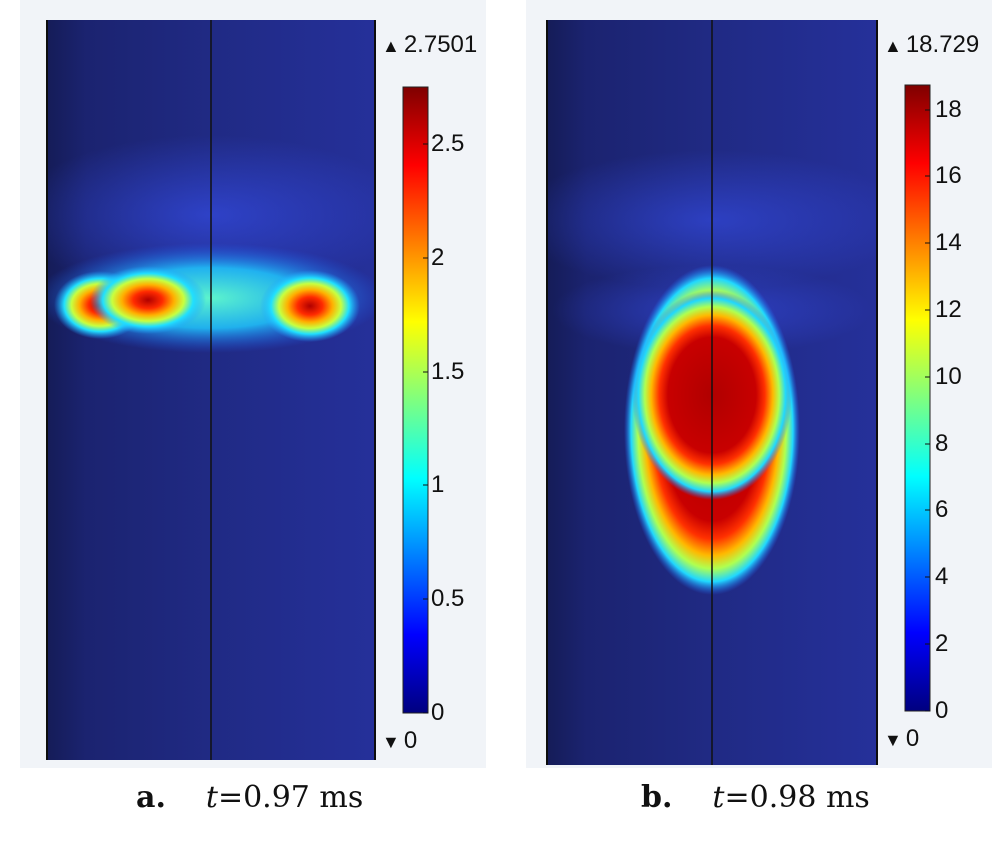 The image size is (1006, 842). Describe the element at coordinates (942, 509) in the screenshot. I see `colorbar-b-tick-label: 6` at that location.